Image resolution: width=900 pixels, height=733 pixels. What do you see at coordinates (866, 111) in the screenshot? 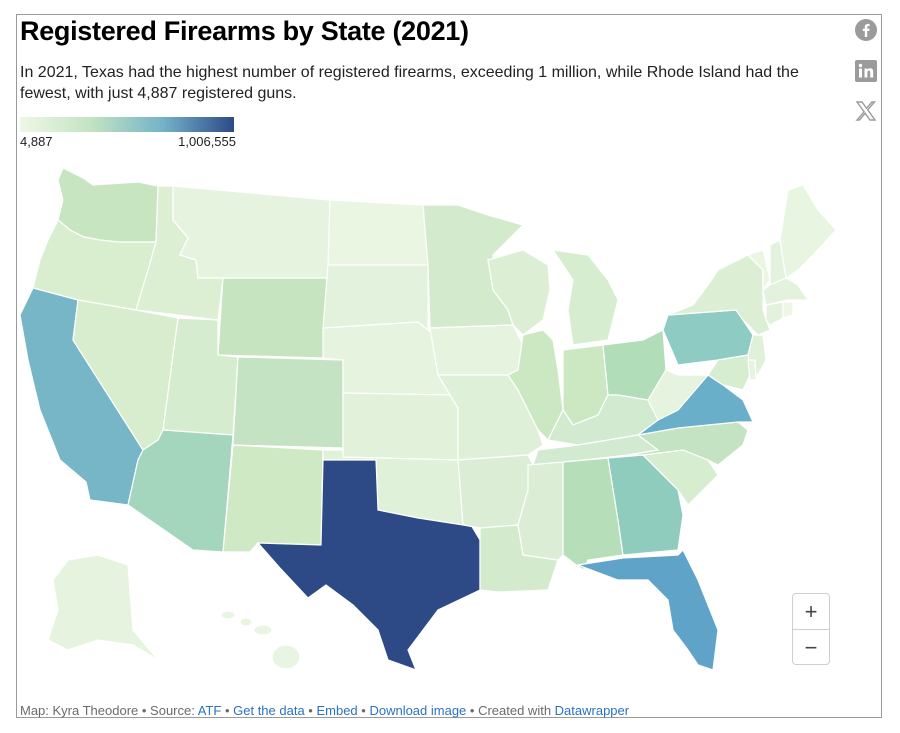
I see `x-icon` at bounding box center [866, 111].